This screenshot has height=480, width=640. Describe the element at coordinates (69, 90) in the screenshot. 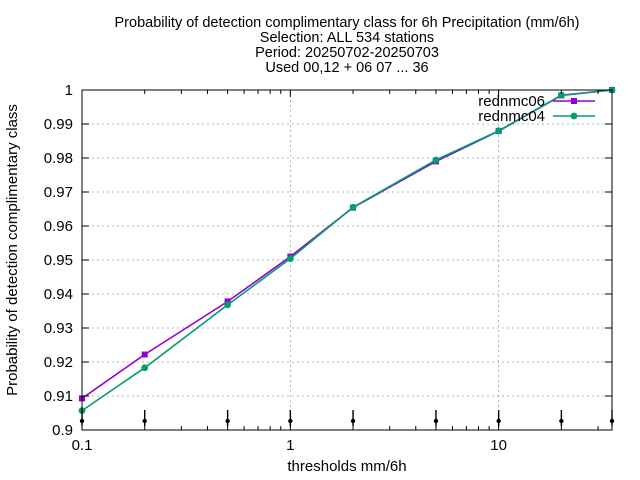

I see `y-tick-label: 1` at that location.